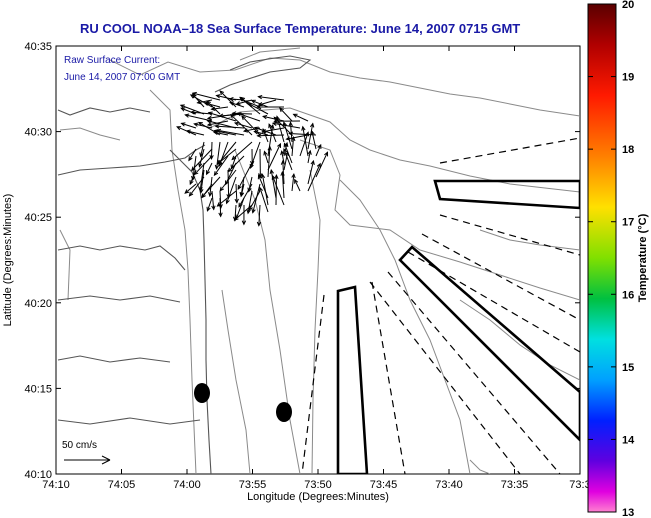 The width and height of the screenshot is (651, 518). Describe the element at coordinates (318, 485) in the screenshot. I see `x-tick-label: 73:50` at that location.